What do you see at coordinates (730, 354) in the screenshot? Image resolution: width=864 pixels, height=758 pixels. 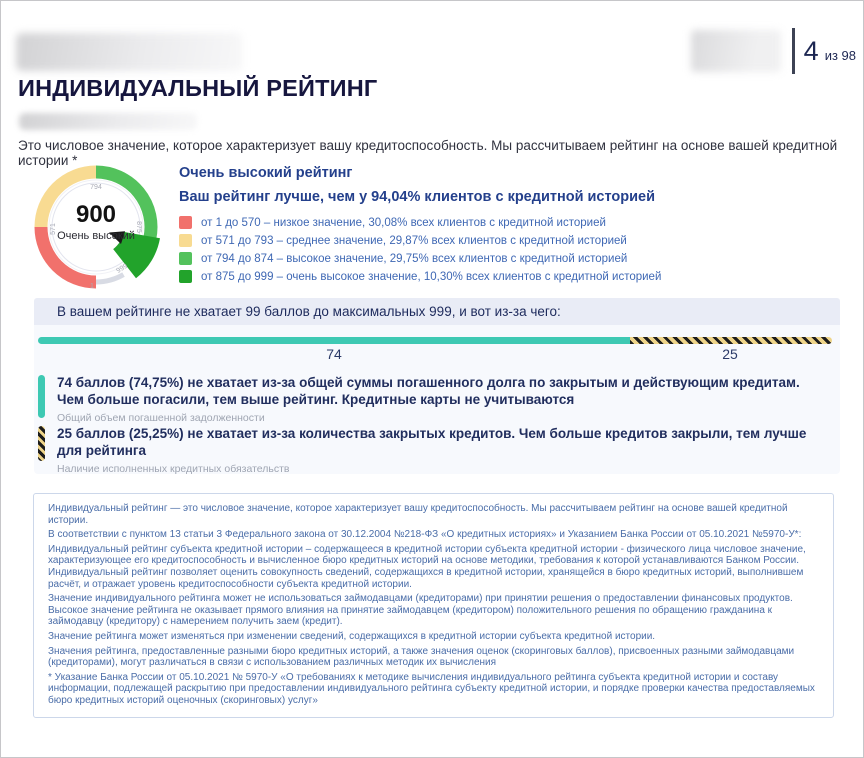 I see `progress-label-hatched: 25` at bounding box center [730, 354].